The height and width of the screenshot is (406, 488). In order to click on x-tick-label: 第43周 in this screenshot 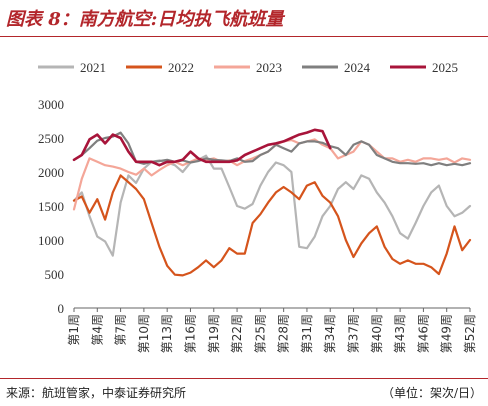, I will do `click(400, 333)`.